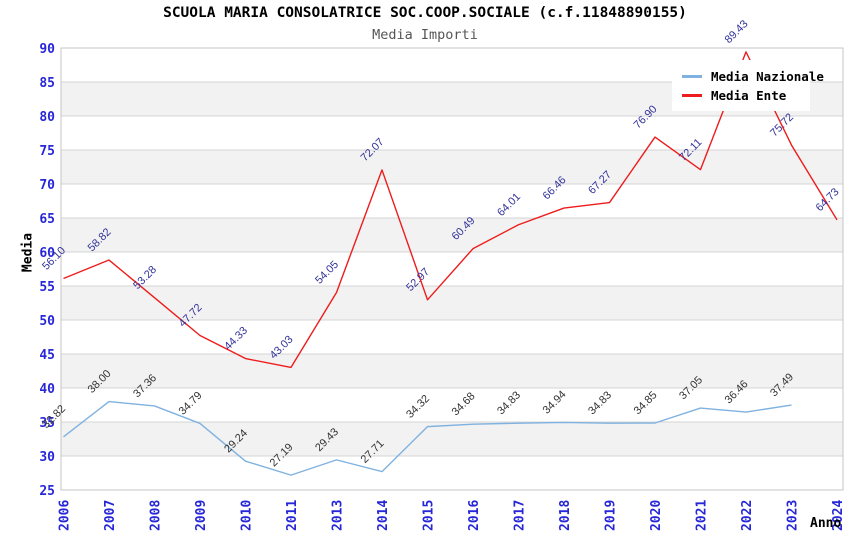 Image resolution: width=850 pixels, height=550 pixels. What do you see at coordinates (47, 355) in the screenshot?
I see `y-tick-label: 45` at bounding box center [47, 355].